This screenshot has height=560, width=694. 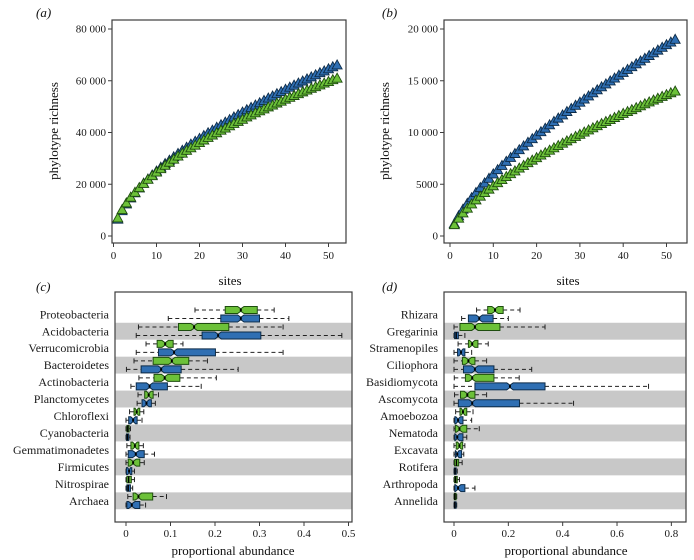 What do you see at coordinates (349, 534) in the screenshot?
I see `x-tick-label: 0.5` at bounding box center [349, 534].